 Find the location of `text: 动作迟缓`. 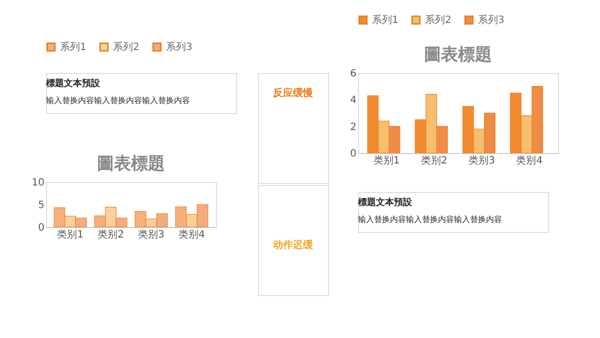

text: 动作迟缓 is located at coordinates (293, 245).